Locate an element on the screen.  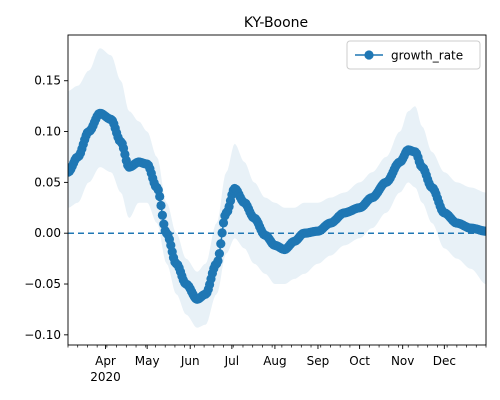
x-tick-label: Sep is located at coordinates (318, 361).